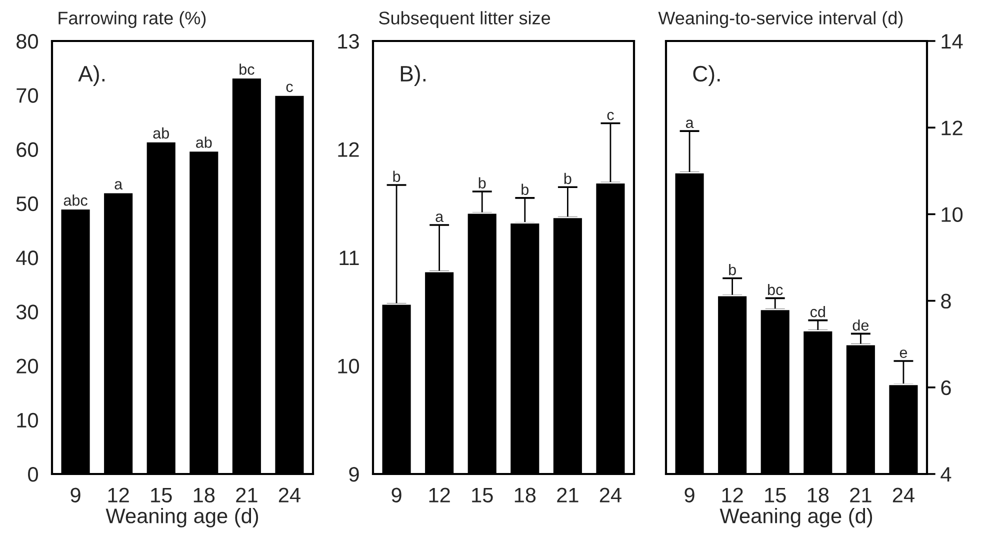  What do you see at coordinates (413, 75) in the screenshot?
I see `annotation: B).` at bounding box center [413, 75].